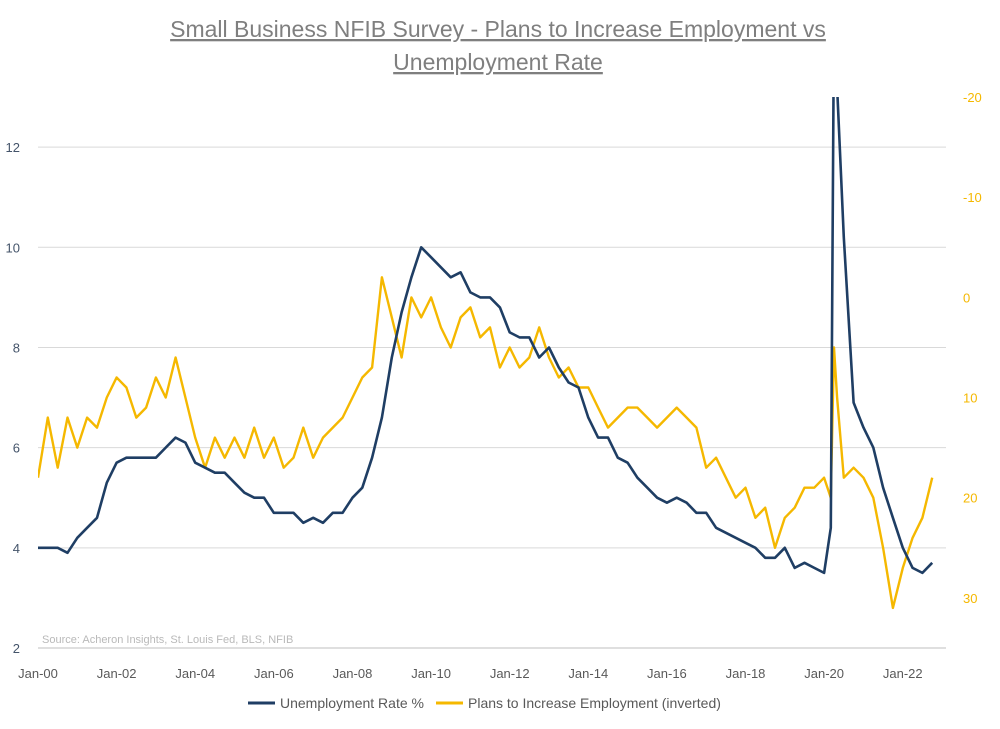 The height and width of the screenshot is (729, 1000). What do you see at coordinates (117, 673) in the screenshot?
I see `x-tick-label: Jan-02` at bounding box center [117, 673].